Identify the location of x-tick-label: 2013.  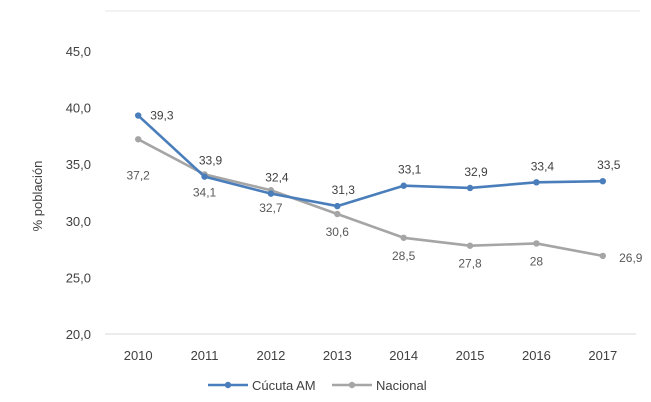
(337, 355).